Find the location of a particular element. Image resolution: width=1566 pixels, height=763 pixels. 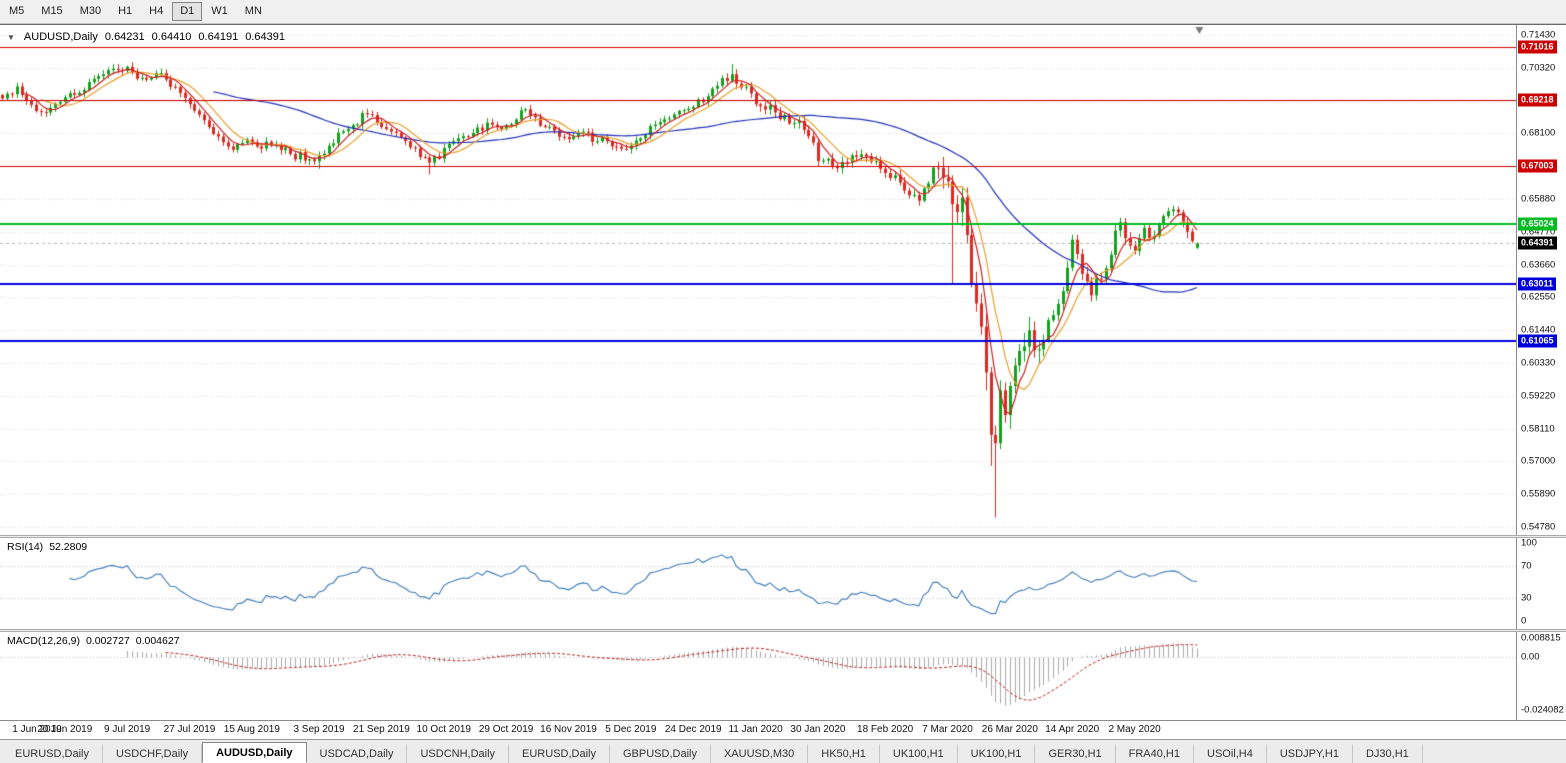

rsi-value: 52.2809 is located at coordinates (68, 547).